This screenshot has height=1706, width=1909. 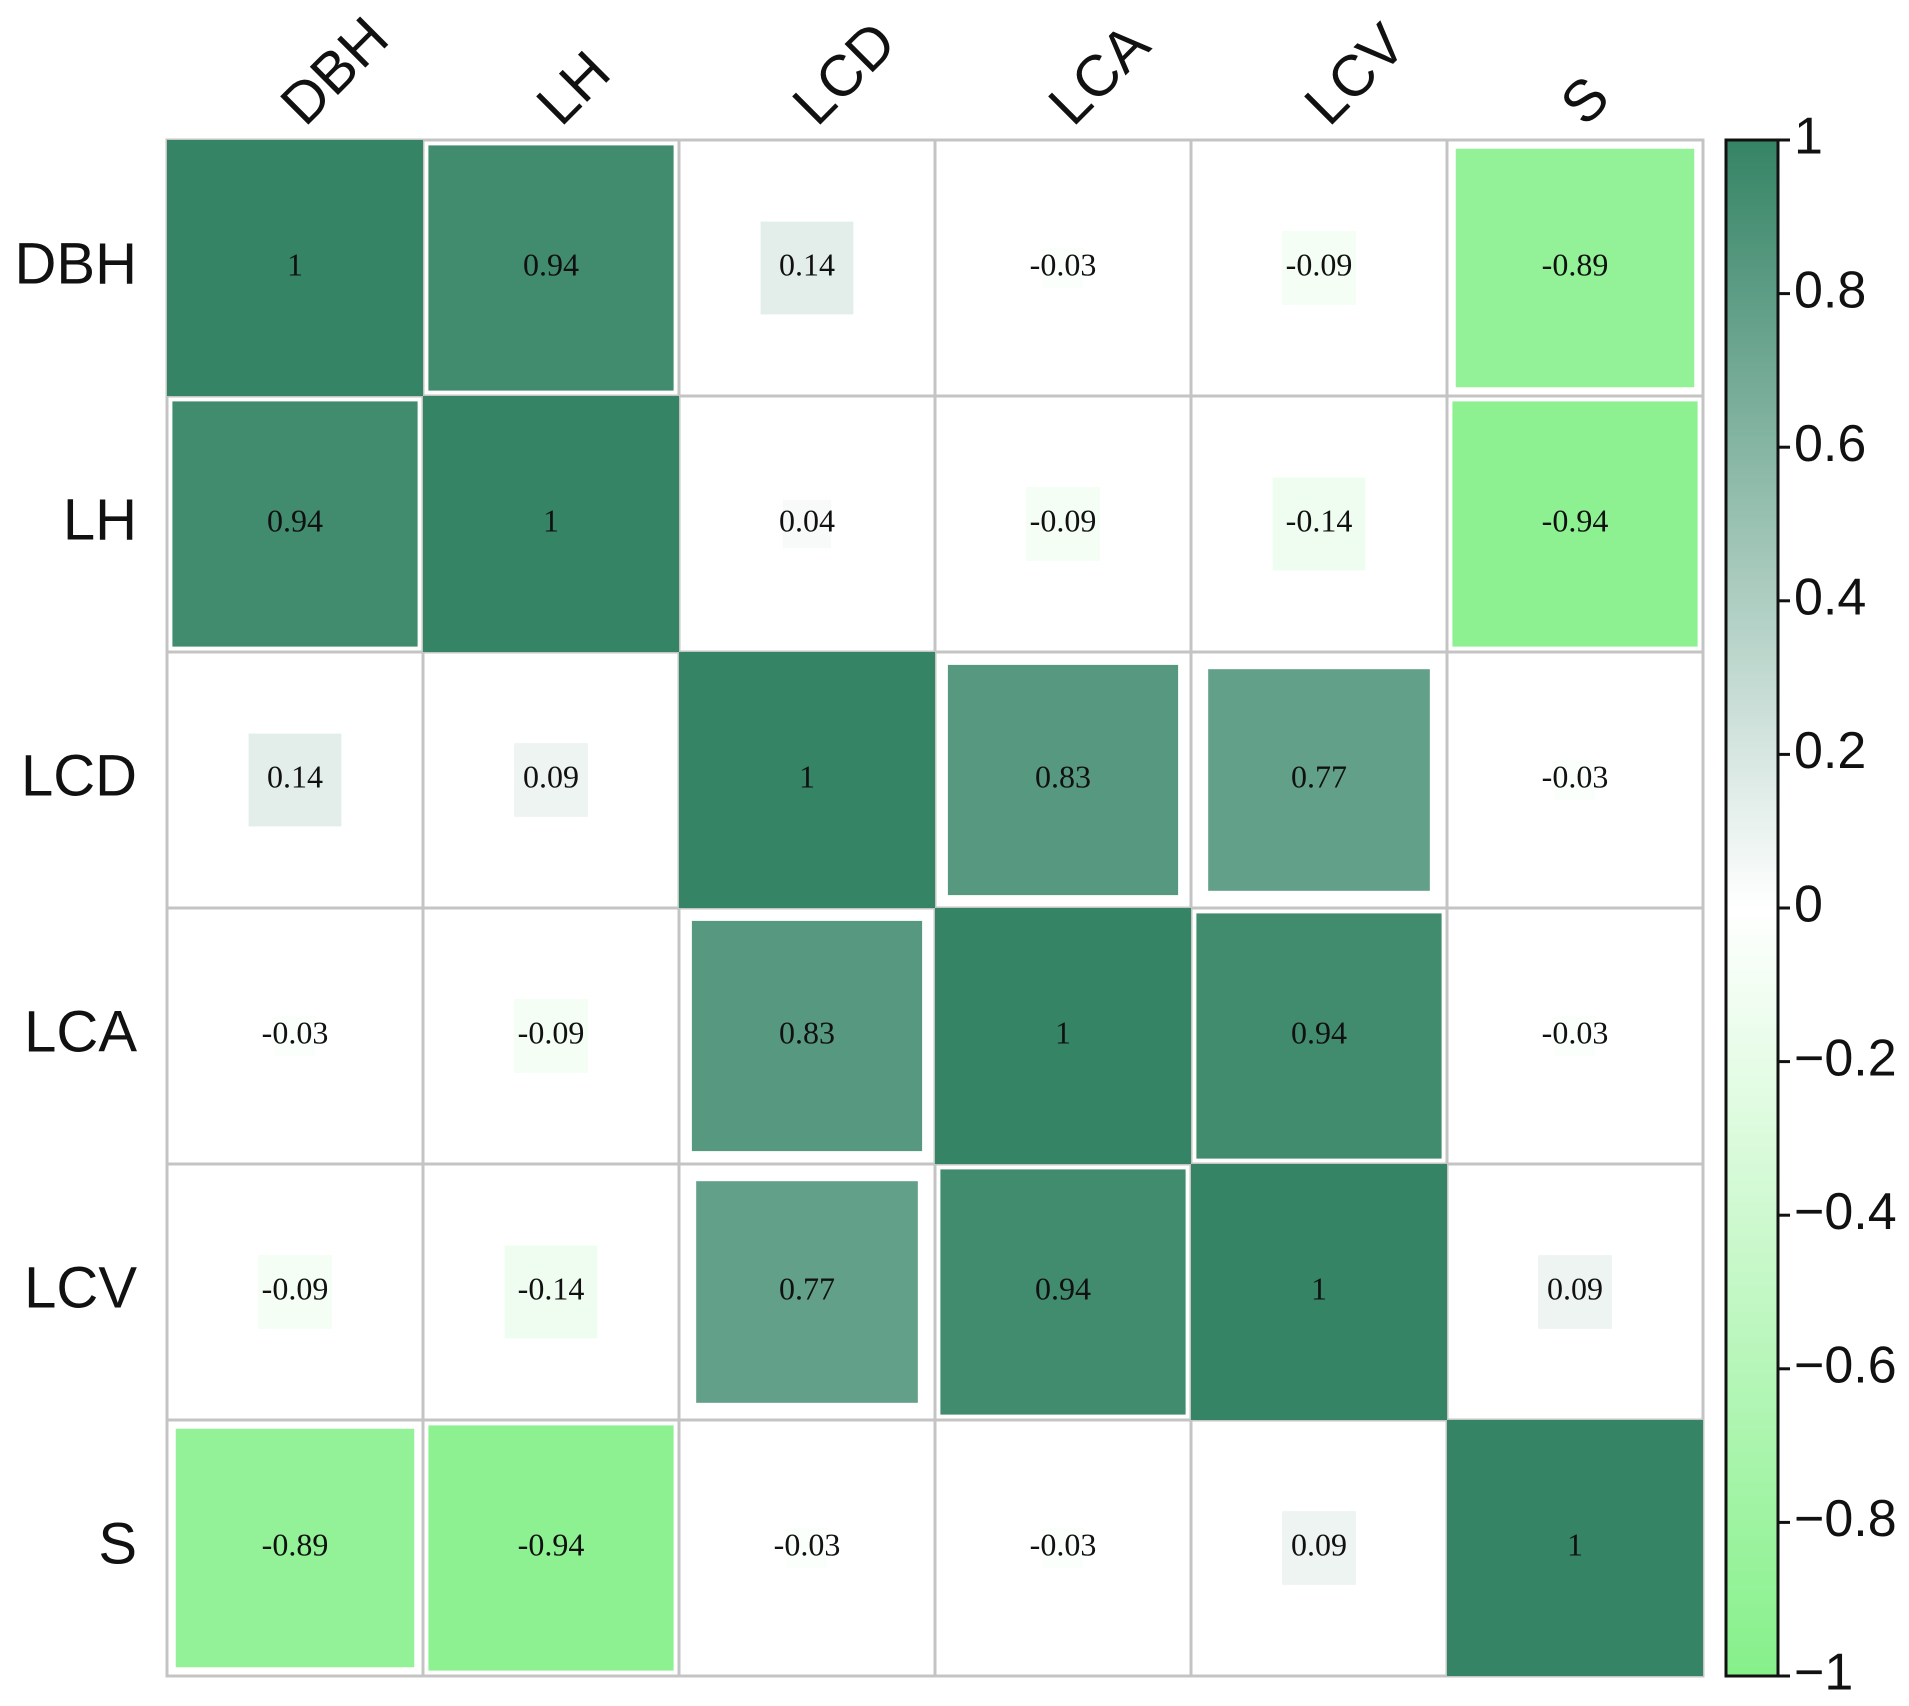 What do you see at coordinates (807, 520) in the screenshot?
I see `cell-label: 0.04` at bounding box center [807, 520].